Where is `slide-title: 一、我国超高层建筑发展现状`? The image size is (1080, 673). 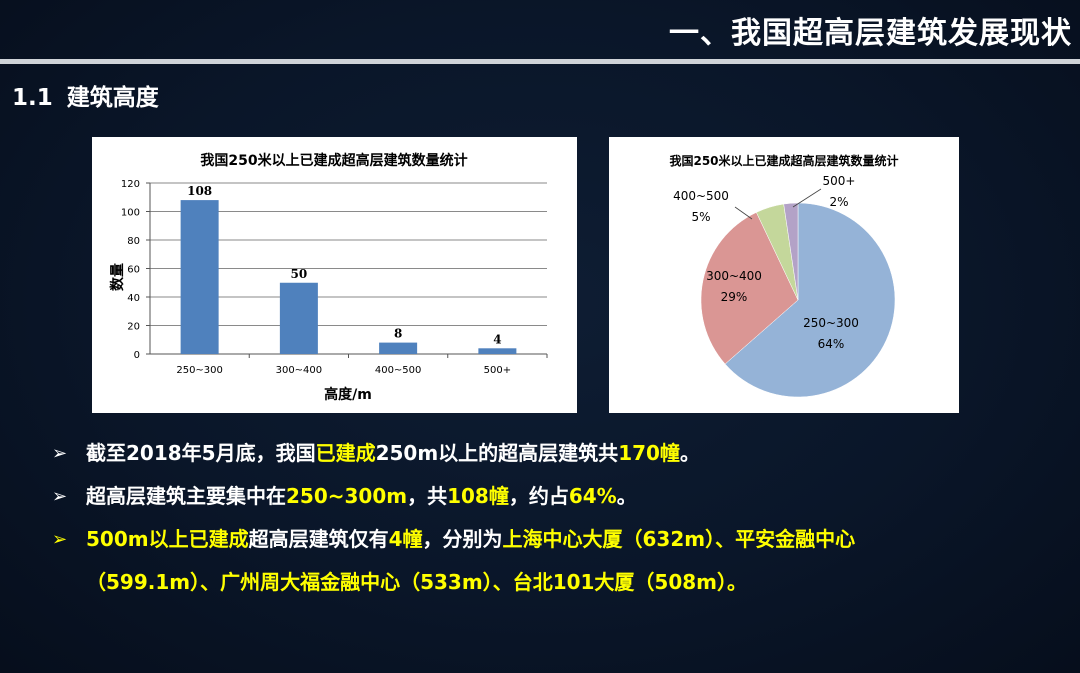 slide-title: 一、我国超高层建筑发展现状 is located at coordinates (870, 33).